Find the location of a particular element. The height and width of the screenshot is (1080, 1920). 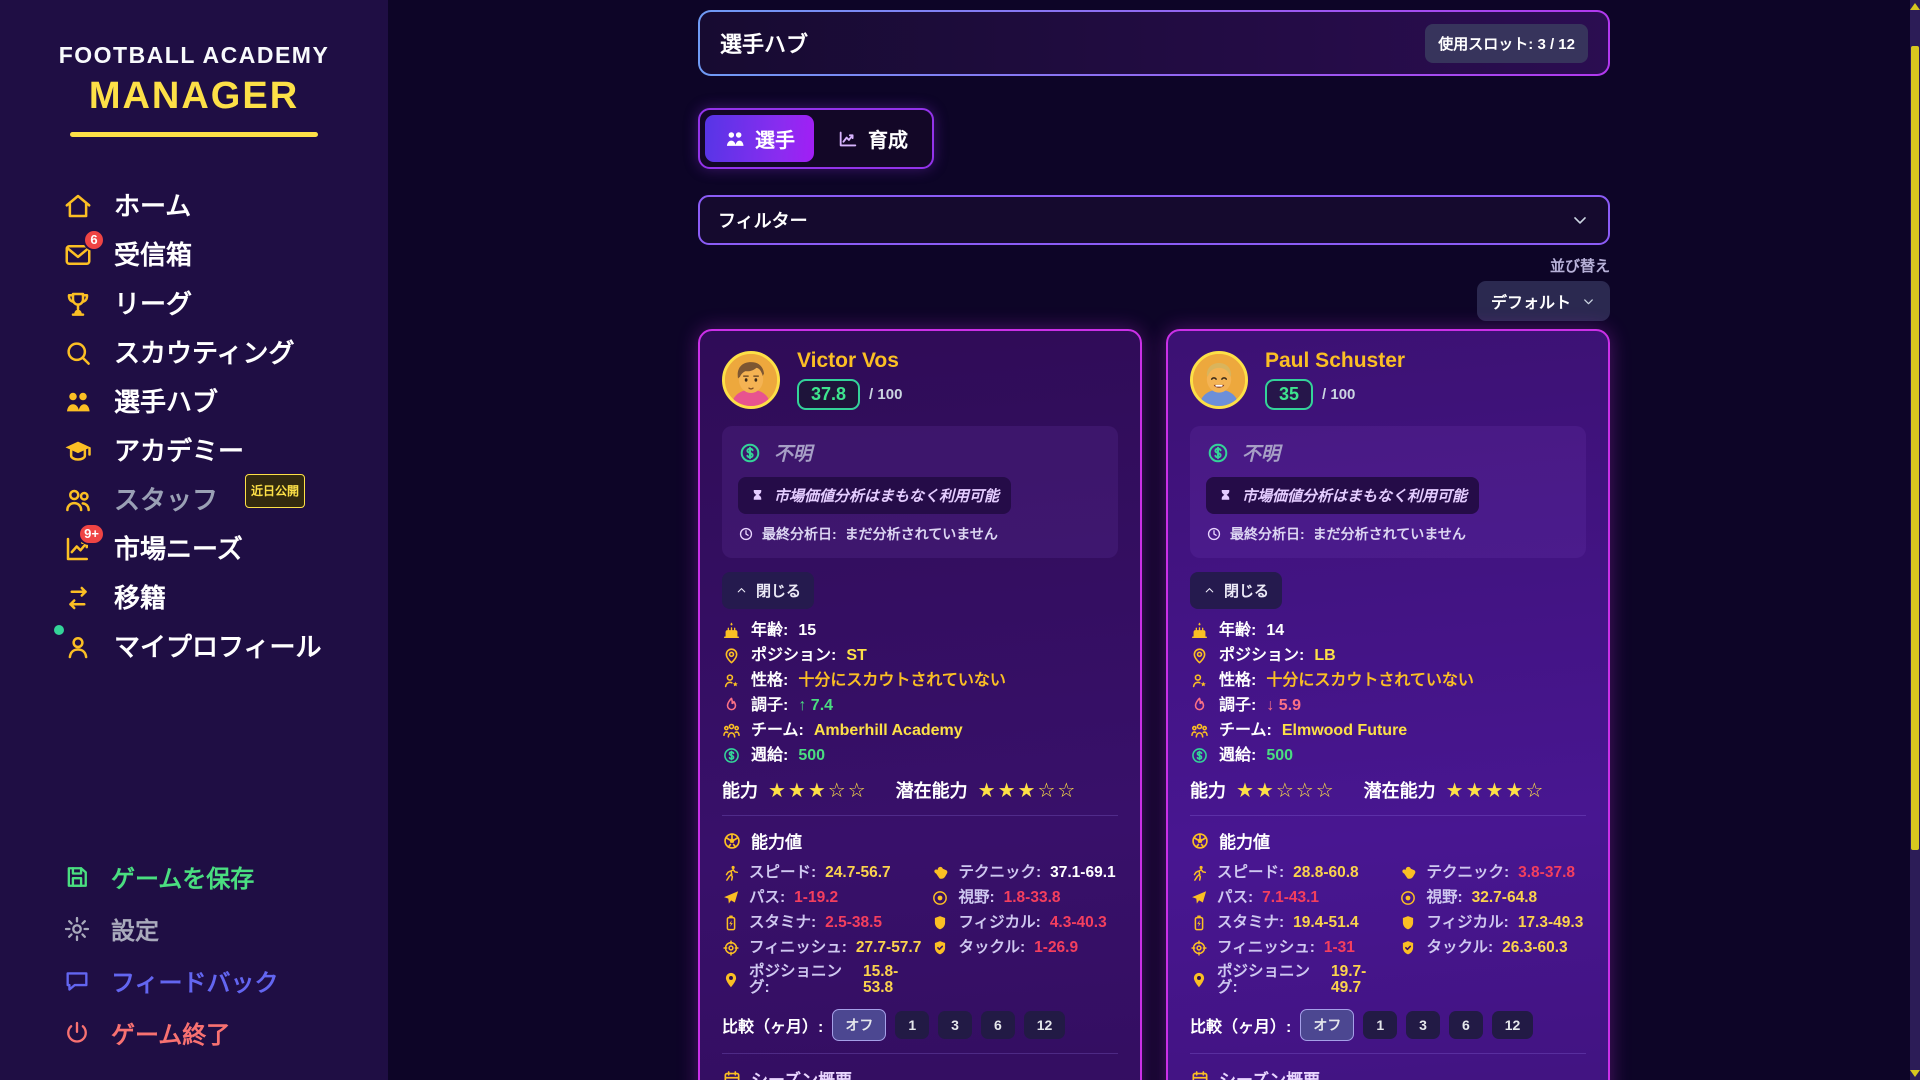

filter-dropdown: フィルター is located at coordinates (1154, 220).